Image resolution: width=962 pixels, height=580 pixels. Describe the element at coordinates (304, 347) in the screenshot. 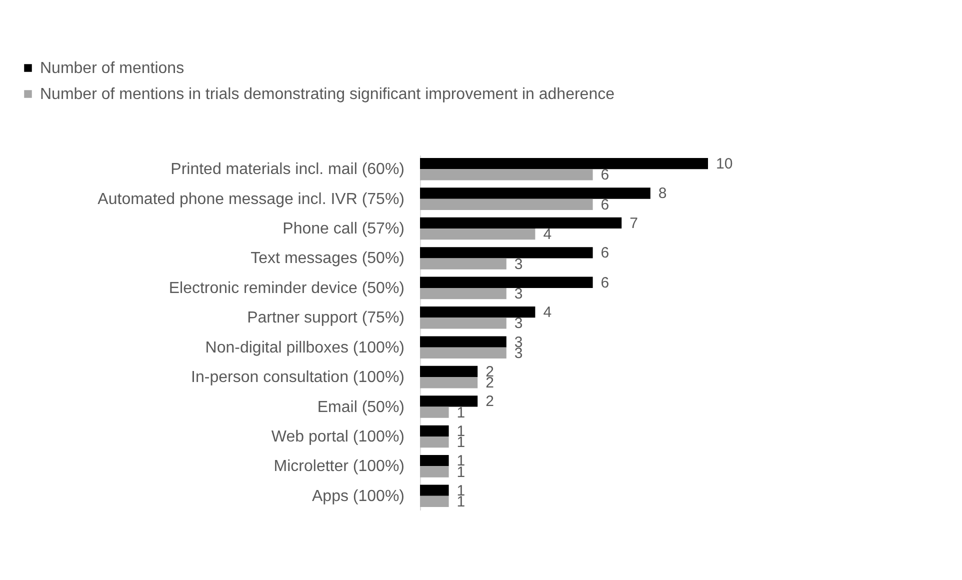

I see `y-tick-label: Non-digital pillboxes (100%)` at that location.